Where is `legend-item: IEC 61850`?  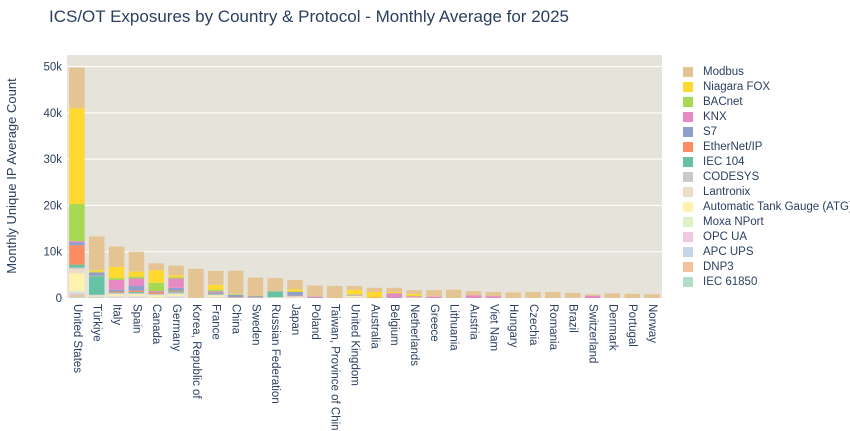 legend-item: IEC 61850 is located at coordinates (766, 281).